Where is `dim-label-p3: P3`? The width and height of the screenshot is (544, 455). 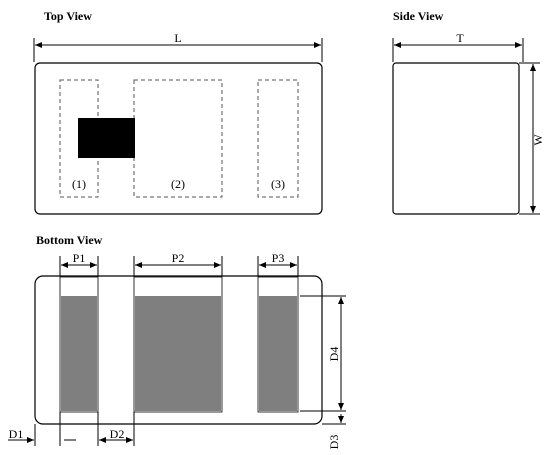
dim-label-p3: P3 is located at coordinates (278, 258).